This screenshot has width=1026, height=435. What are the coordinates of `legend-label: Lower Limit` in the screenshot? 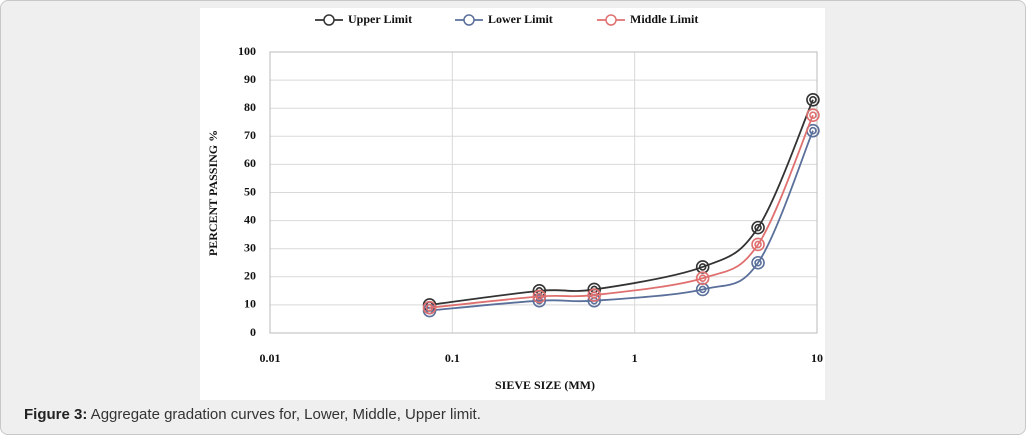 It's located at (520, 19).